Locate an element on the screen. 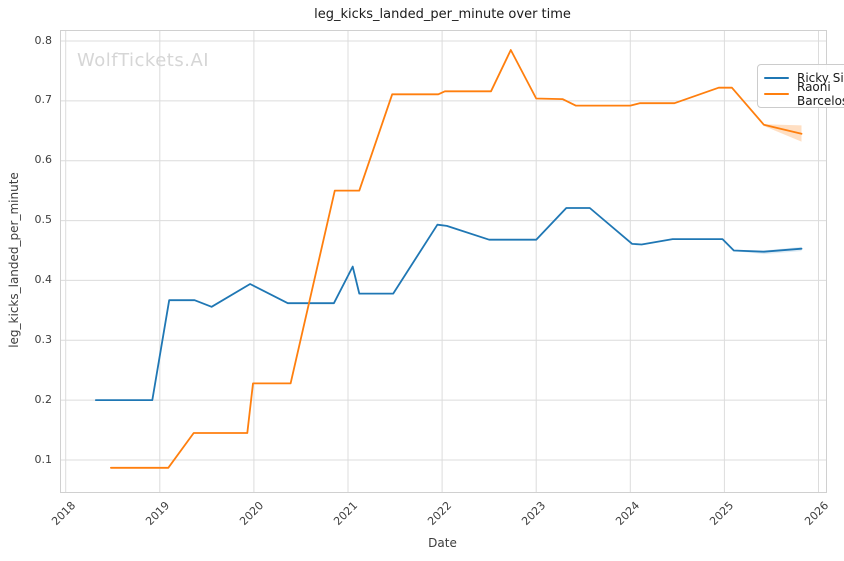 The width and height of the screenshot is (844, 561). legend-label: Ricky Simon is located at coordinates (820, 78).